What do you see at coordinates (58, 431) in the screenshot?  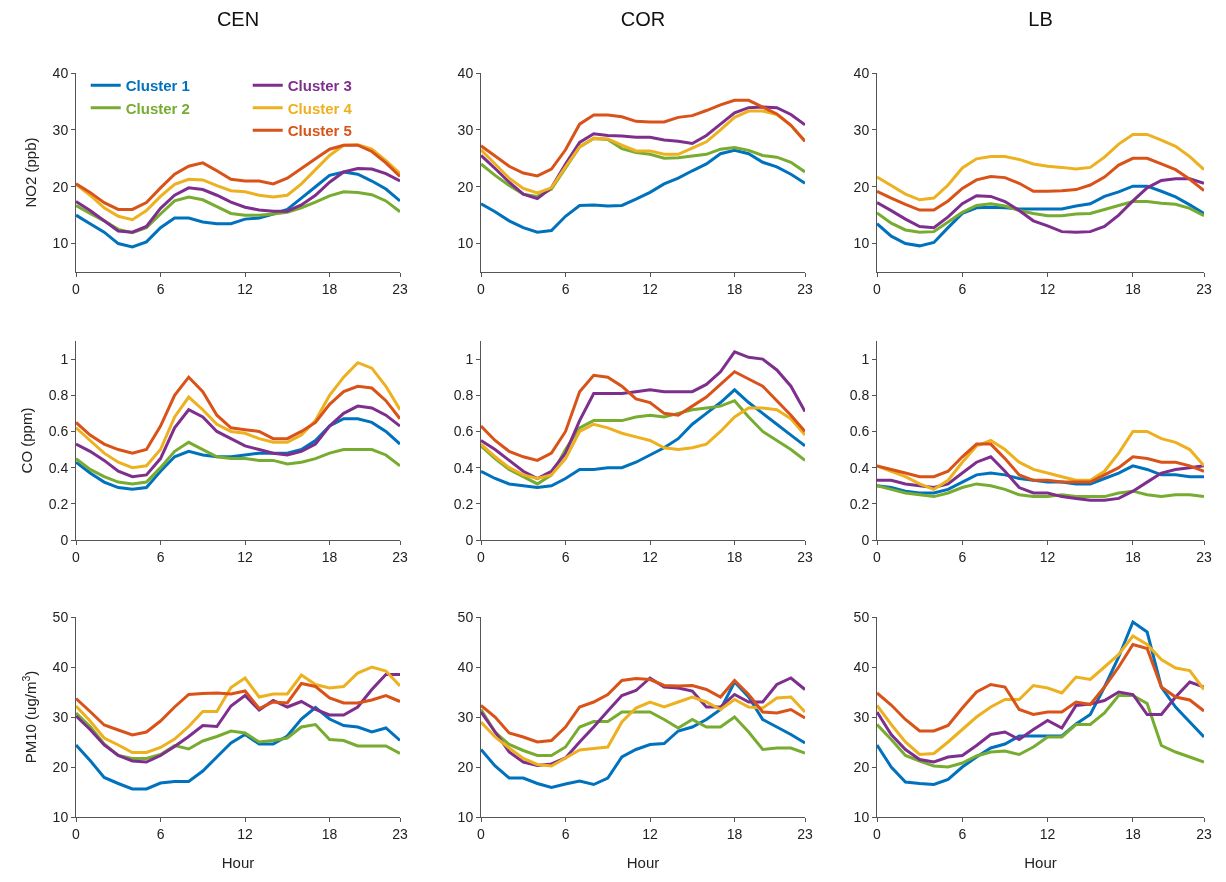 I see `y-tick-label: 0.6` at bounding box center [58, 431].